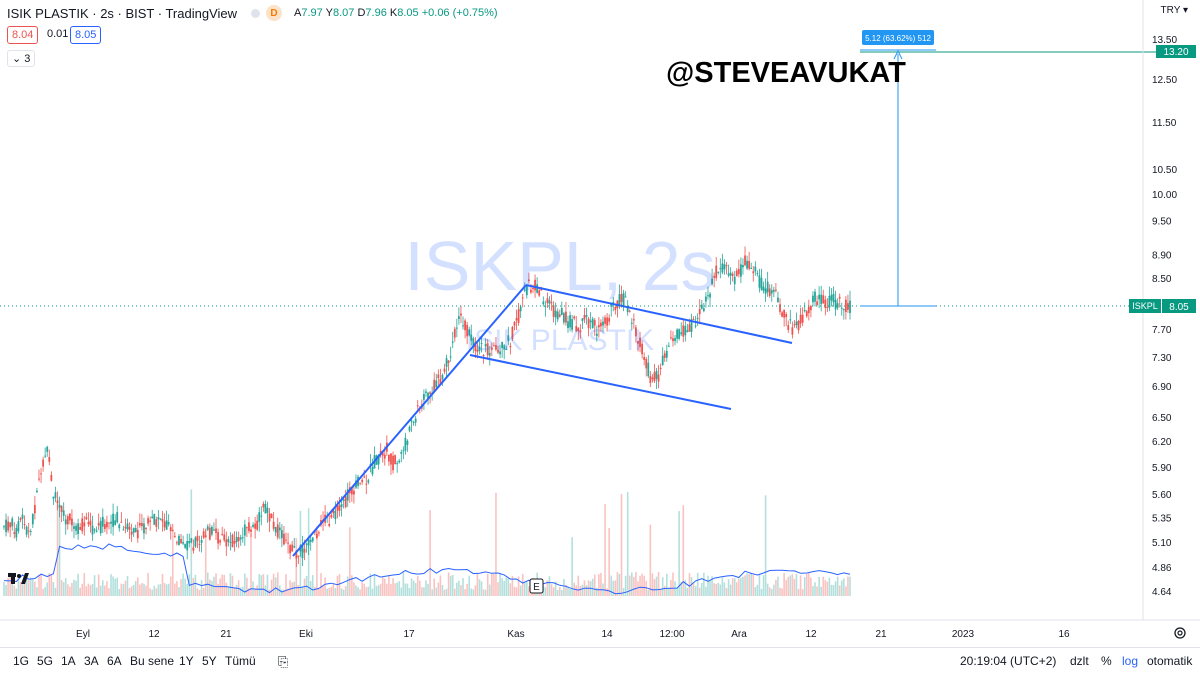 Image resolution: width=1200 pixels, height=675 pixels. What do you see at coordinates (1145, 306) in the screenshot?
I see `last-price-symbol-tag` at bounding box center [1145, 306].